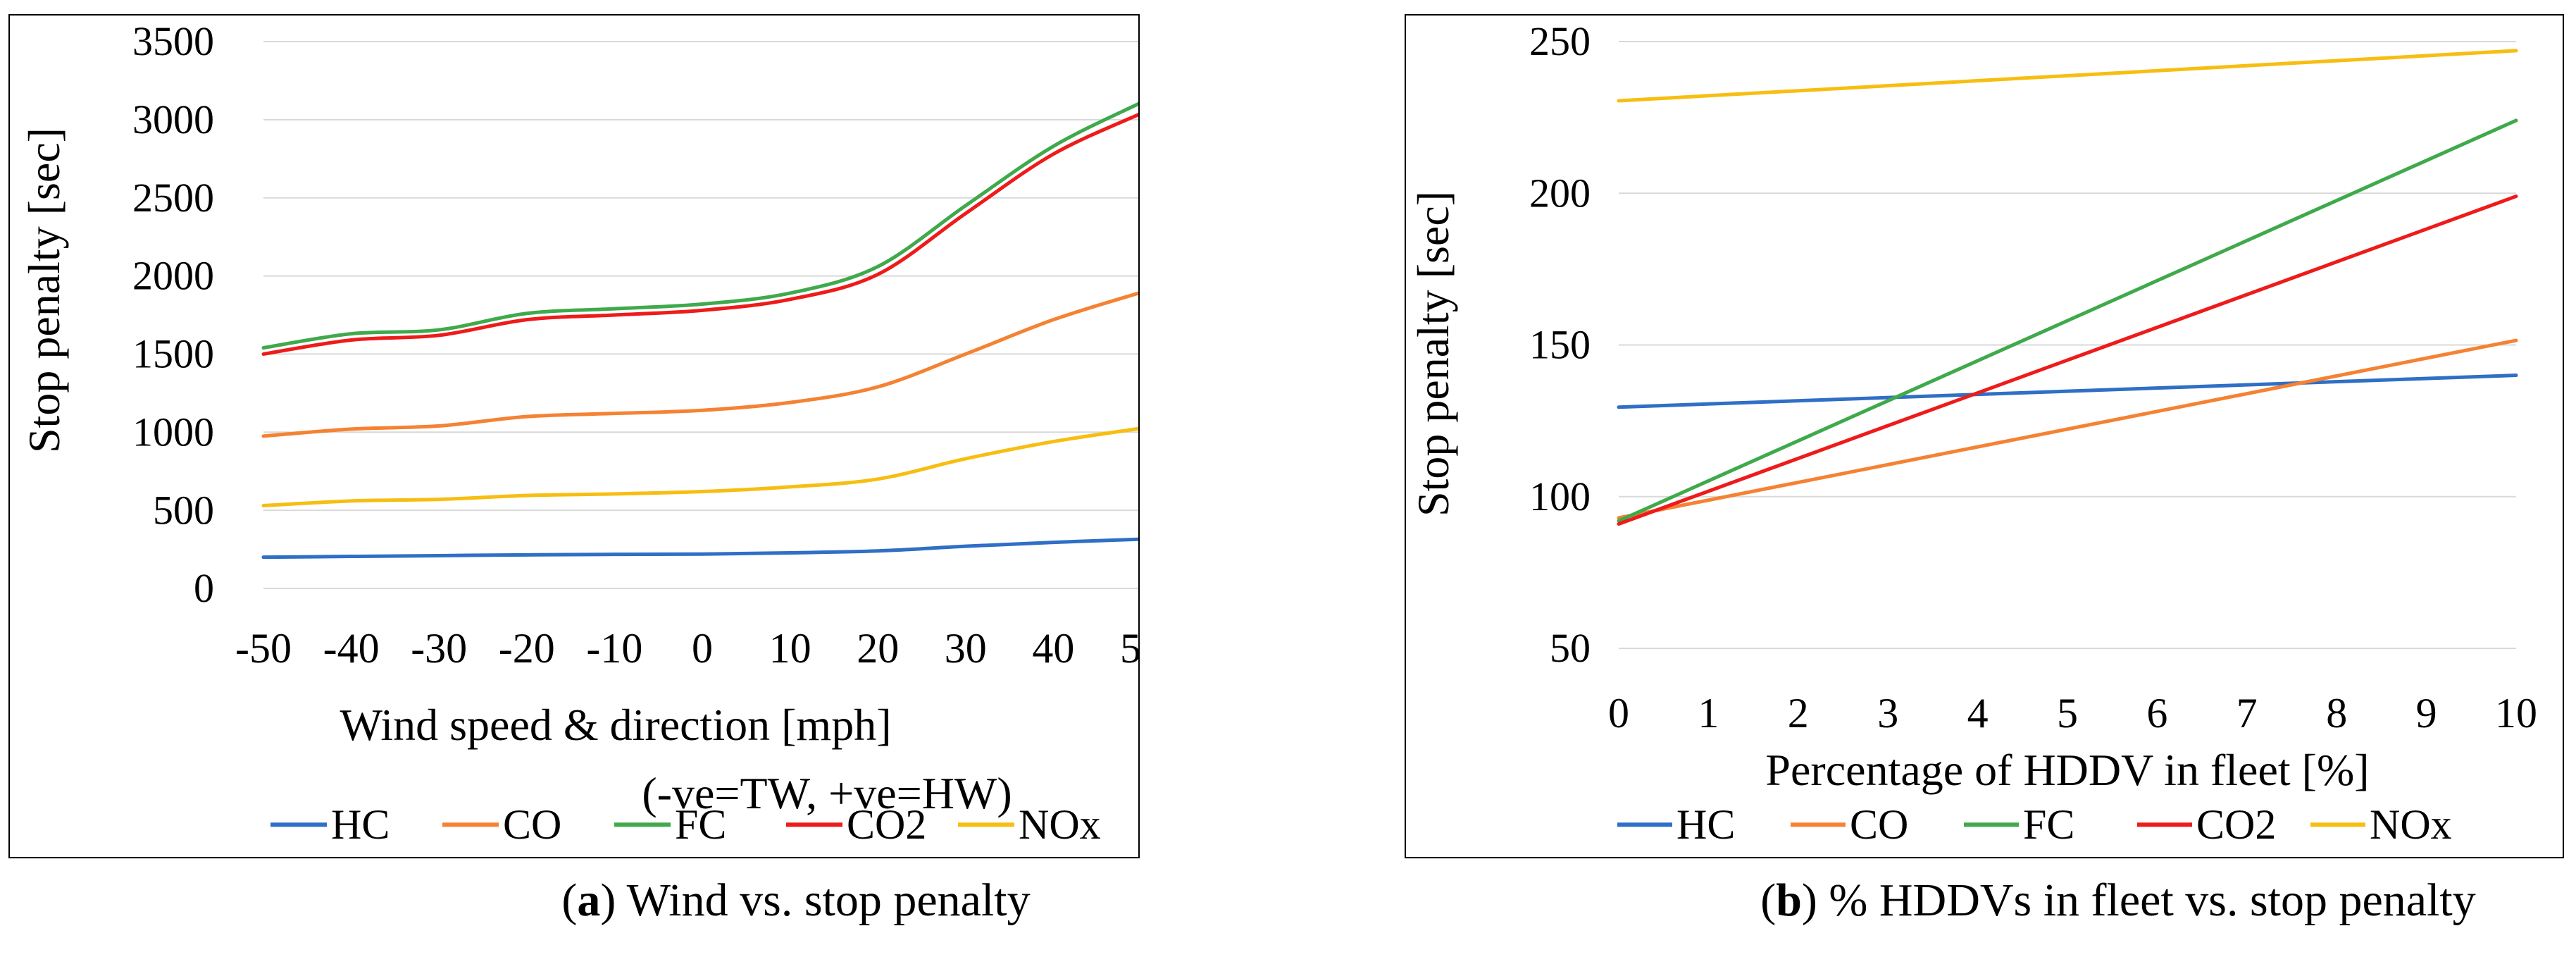  Describe the element at coordinates (823, 901) in the screenshot. I see `caption-a-text: Wind vs. stop penalty` at that location.